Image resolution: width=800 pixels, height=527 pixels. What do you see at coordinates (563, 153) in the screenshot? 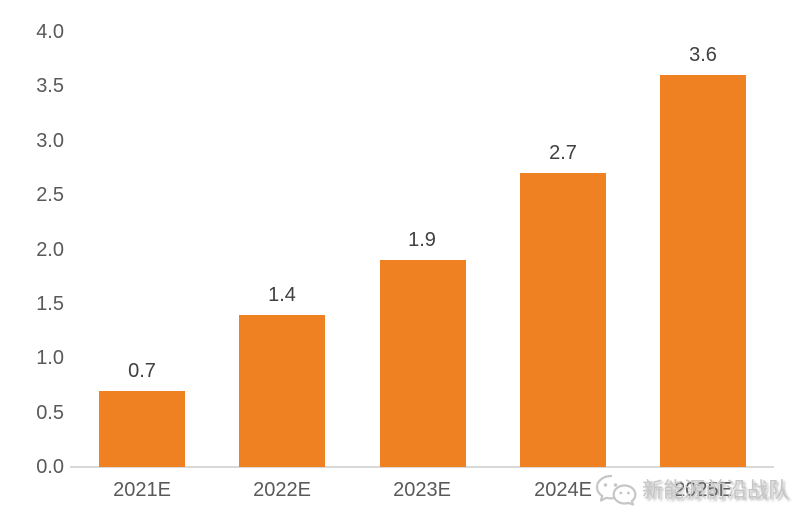
I see `data-label-2024E: 2.7` at bounding box center [563, 153].